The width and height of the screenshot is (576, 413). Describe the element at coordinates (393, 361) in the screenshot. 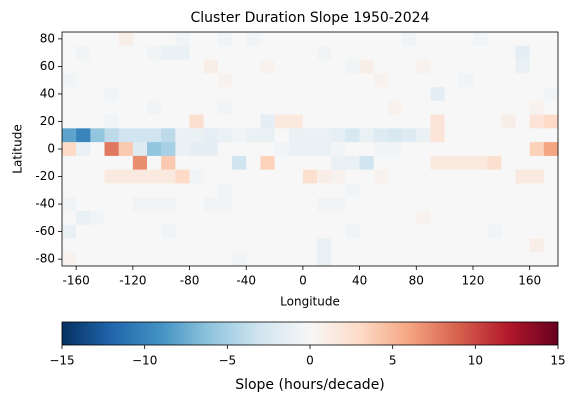

I see `colorbar-tick-label: 5` at that location.